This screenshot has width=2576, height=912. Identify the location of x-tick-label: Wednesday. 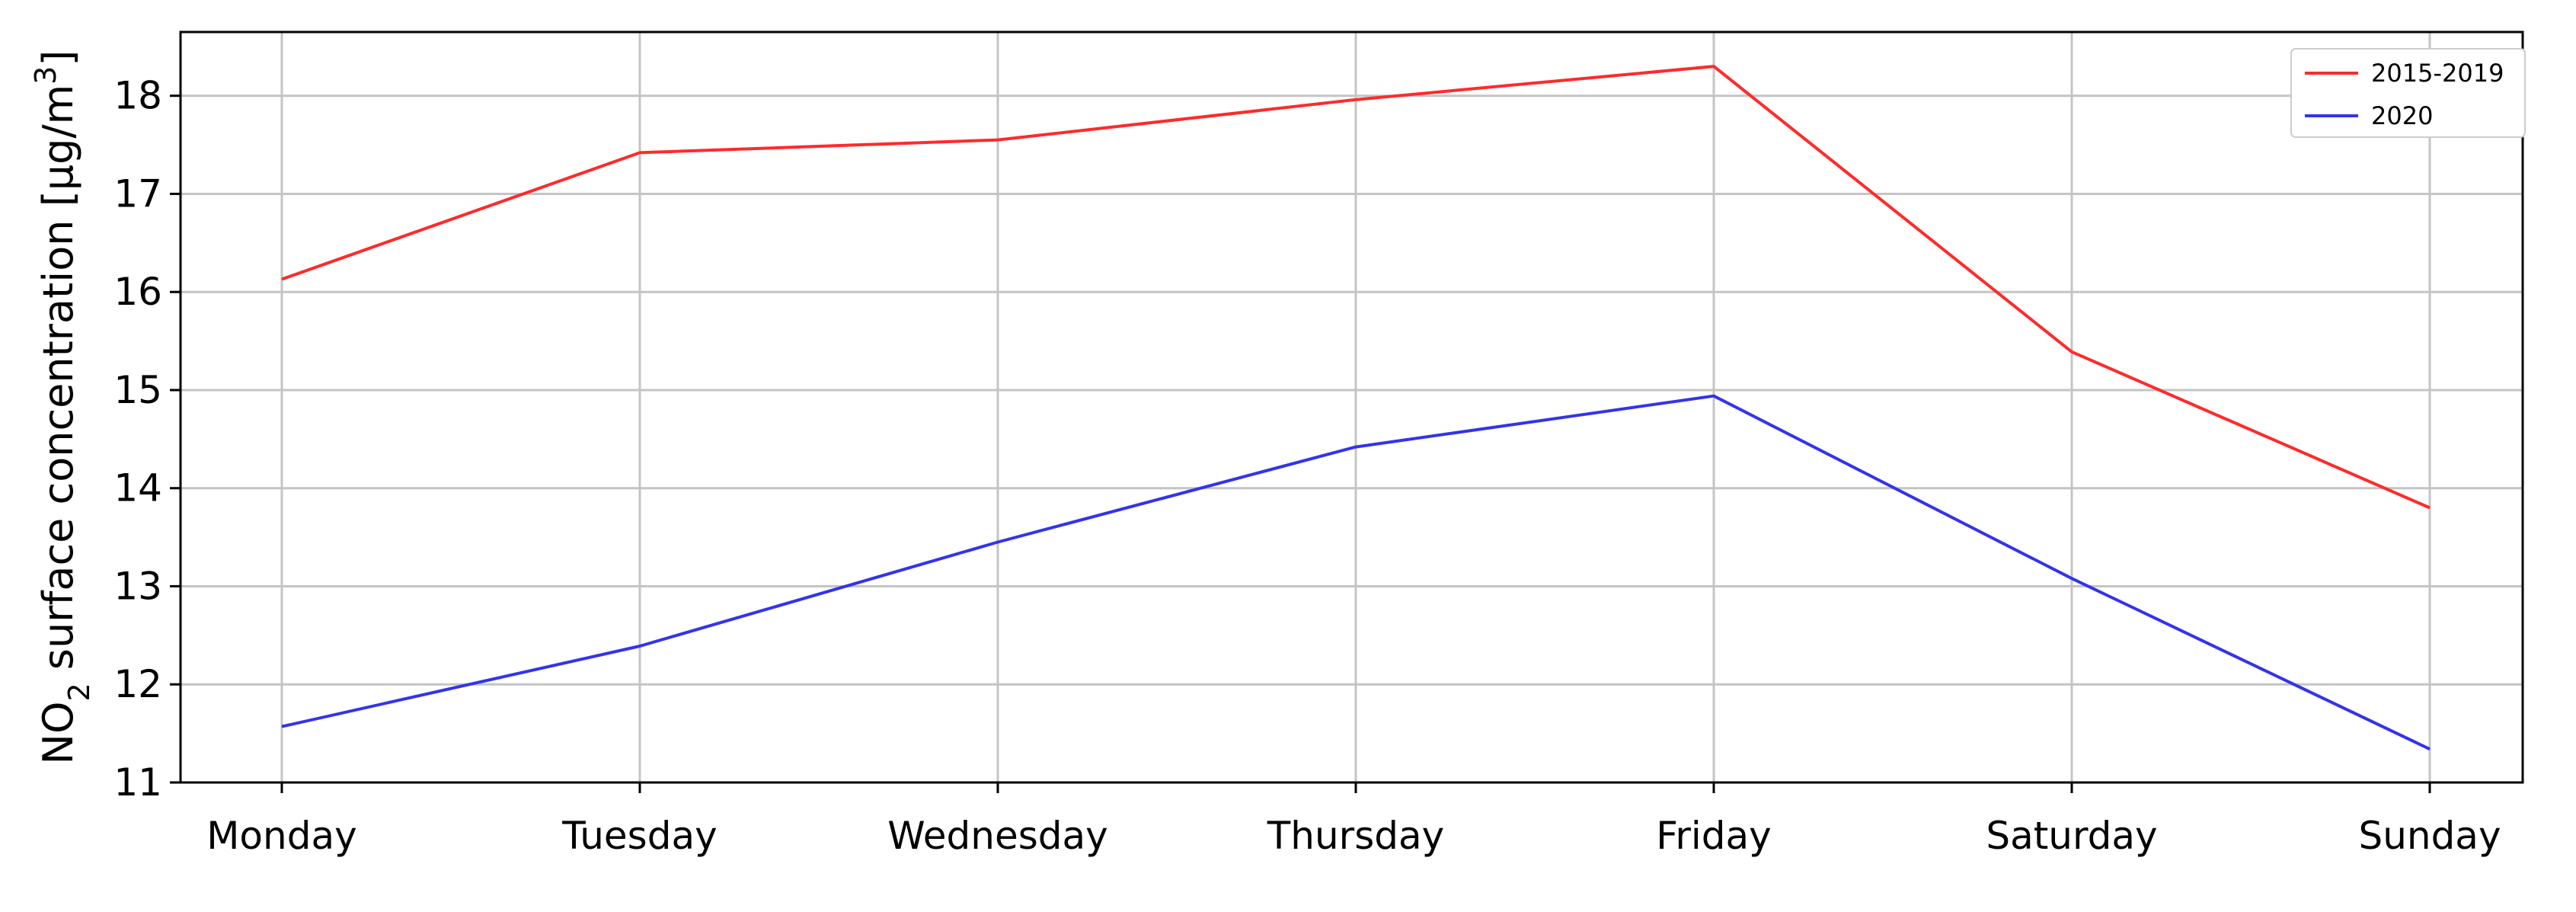
(997, 836).